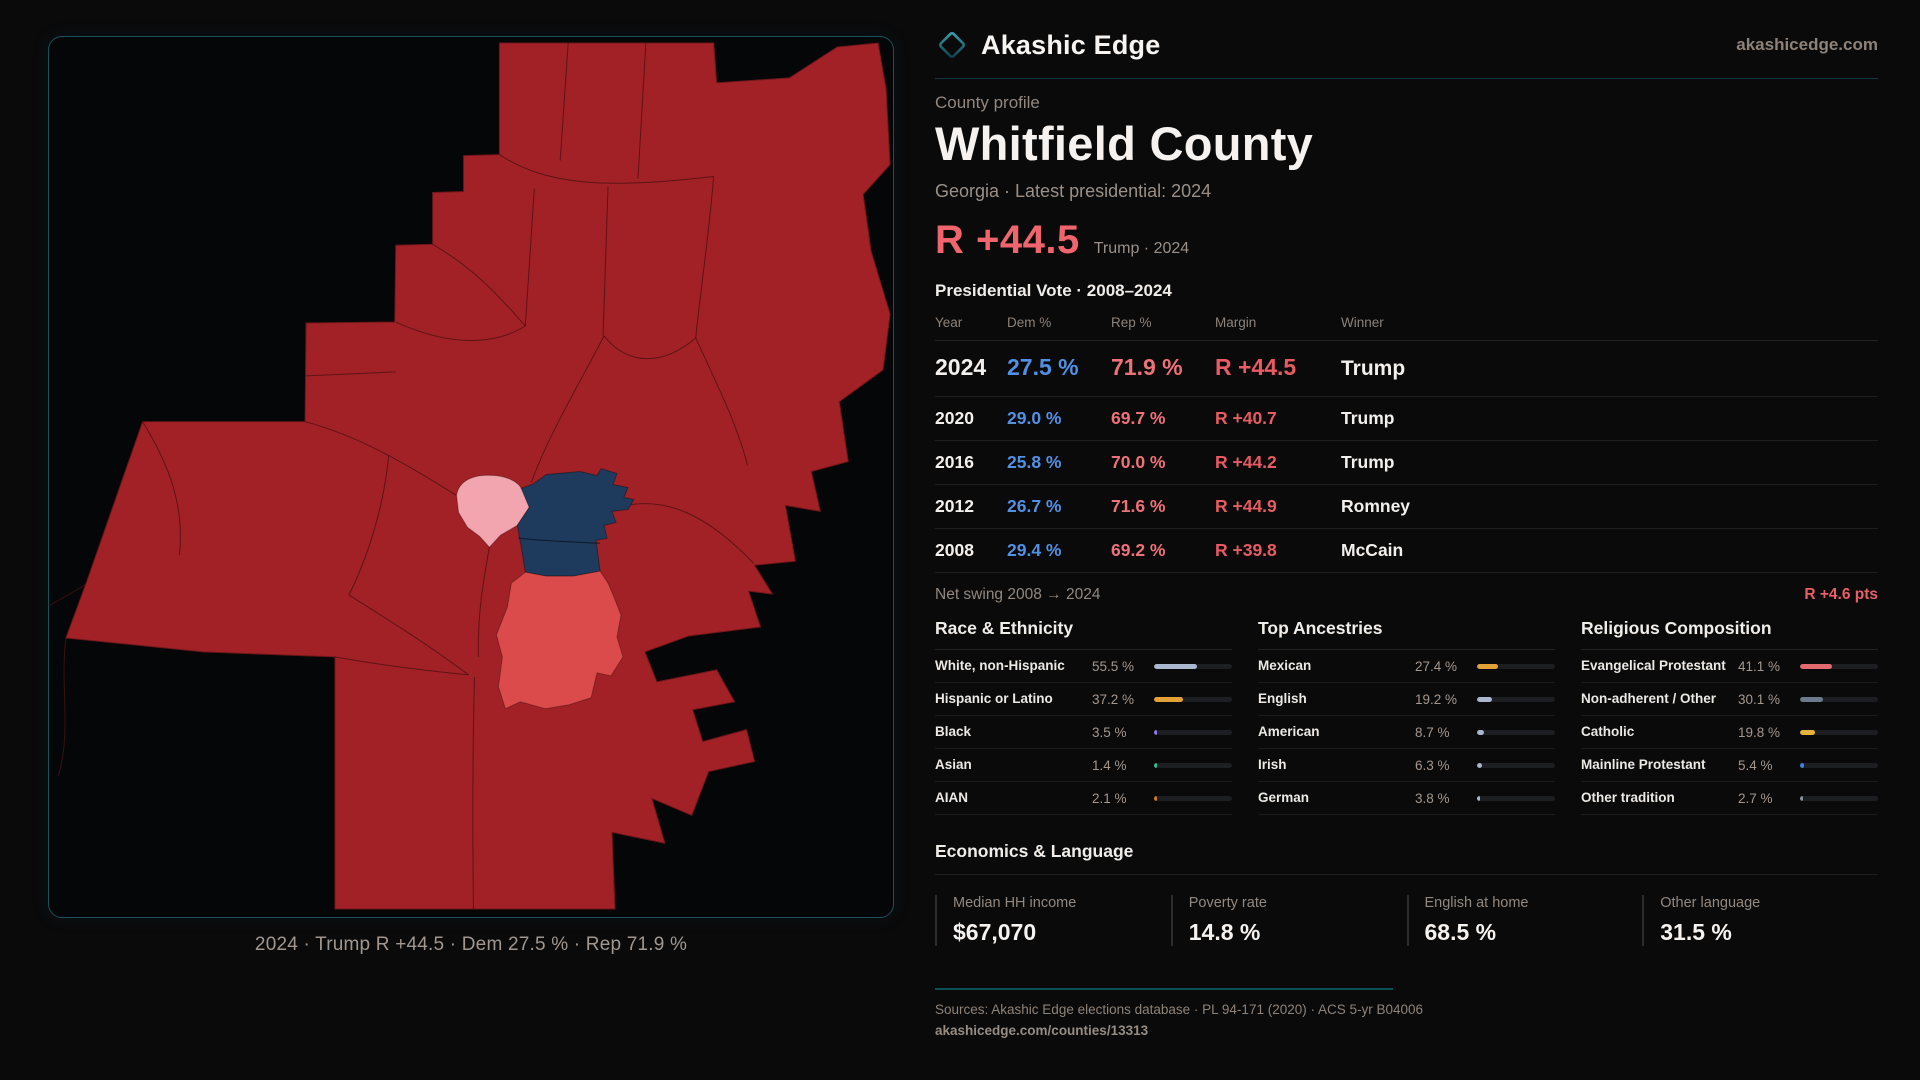 The image size is (1920, 1080). Describe the element at coordinates (1138, 550) in the screenshot. I see `cell-rep-pct: 69.2 %` at that location.